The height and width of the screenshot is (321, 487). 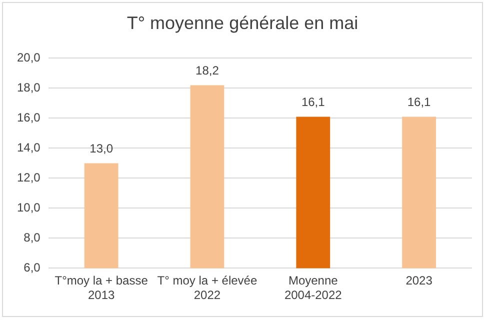 I want to click on y-tick-label: 10,0, so click(x=28, y=207).